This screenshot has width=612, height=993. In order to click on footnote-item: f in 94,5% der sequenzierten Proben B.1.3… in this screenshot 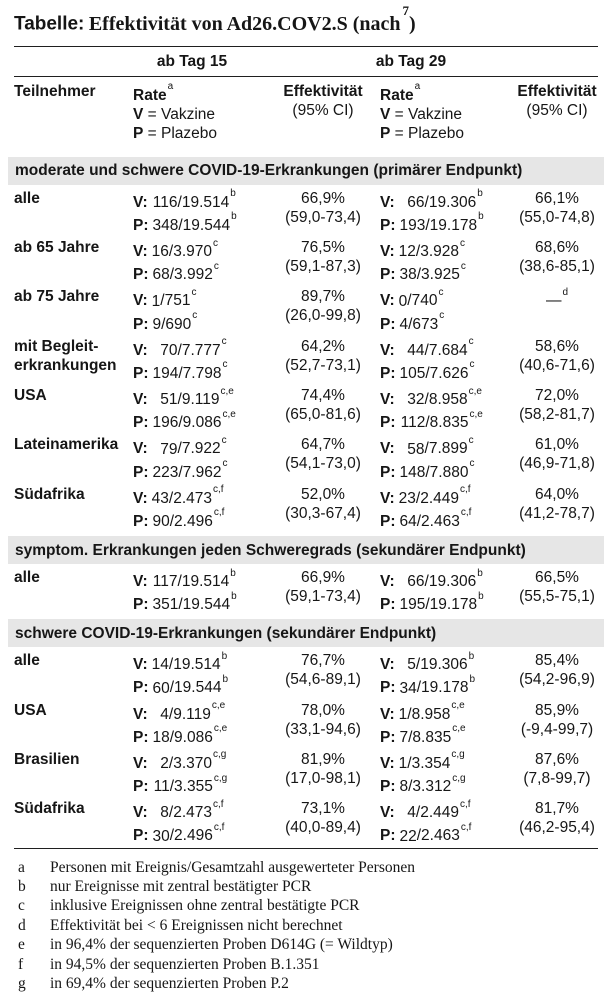, I will do `click(306, 964)`.